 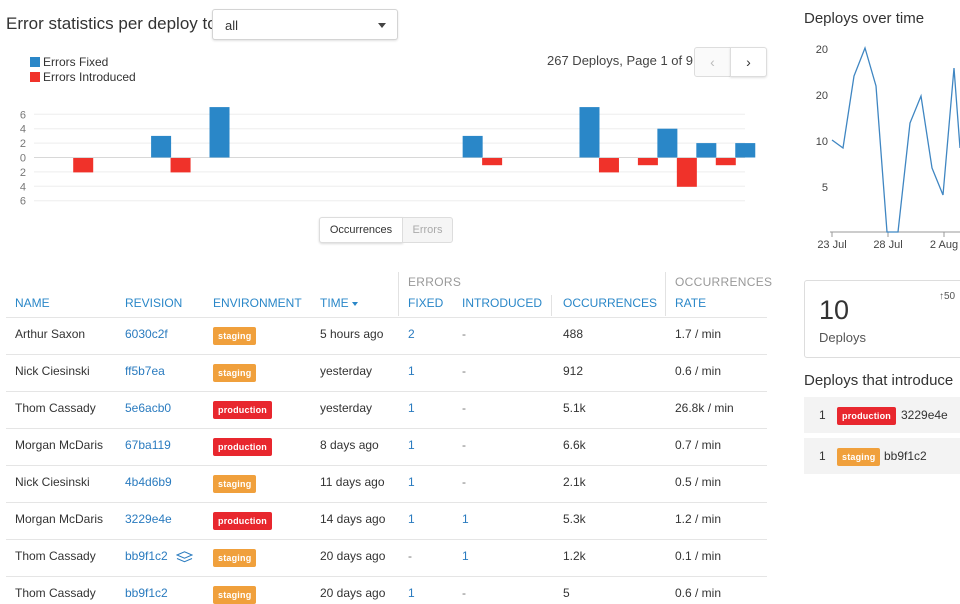 I want to click on stat-value: 10, so click(x=834, y=310).